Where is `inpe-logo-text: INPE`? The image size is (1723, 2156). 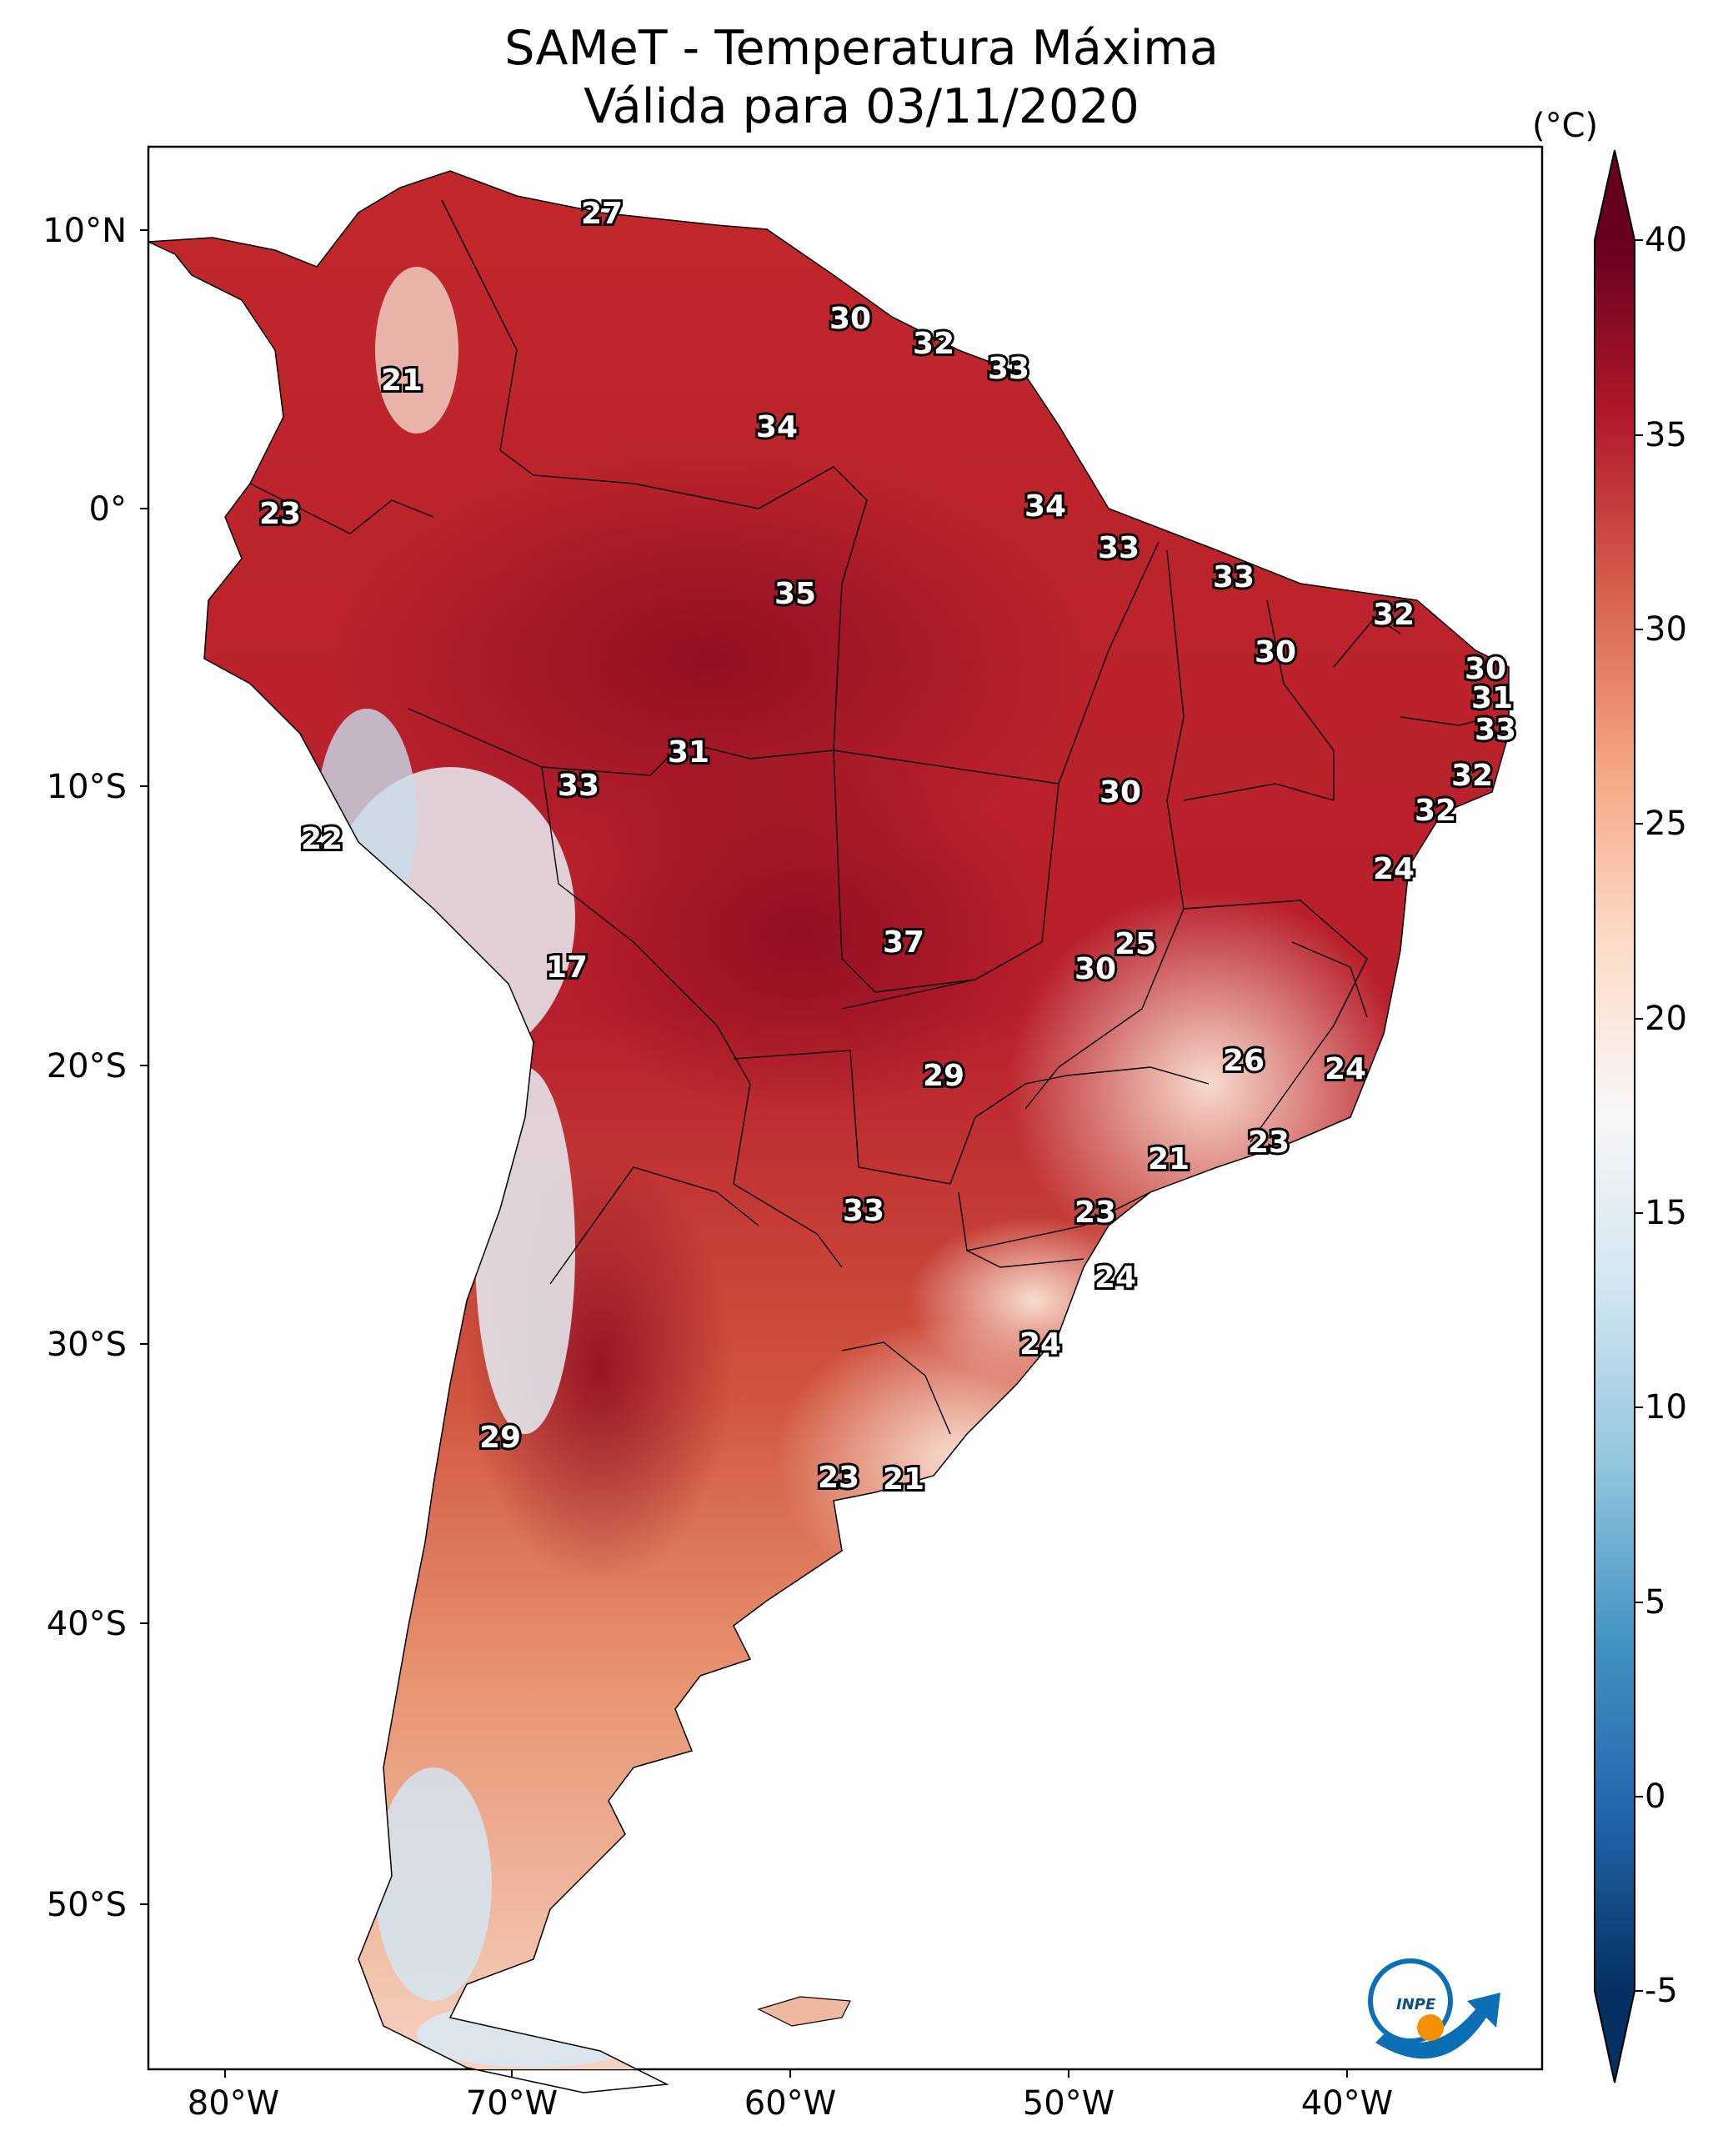
inpe-logo-text: INPE is located at coordinates (1416, 2004).